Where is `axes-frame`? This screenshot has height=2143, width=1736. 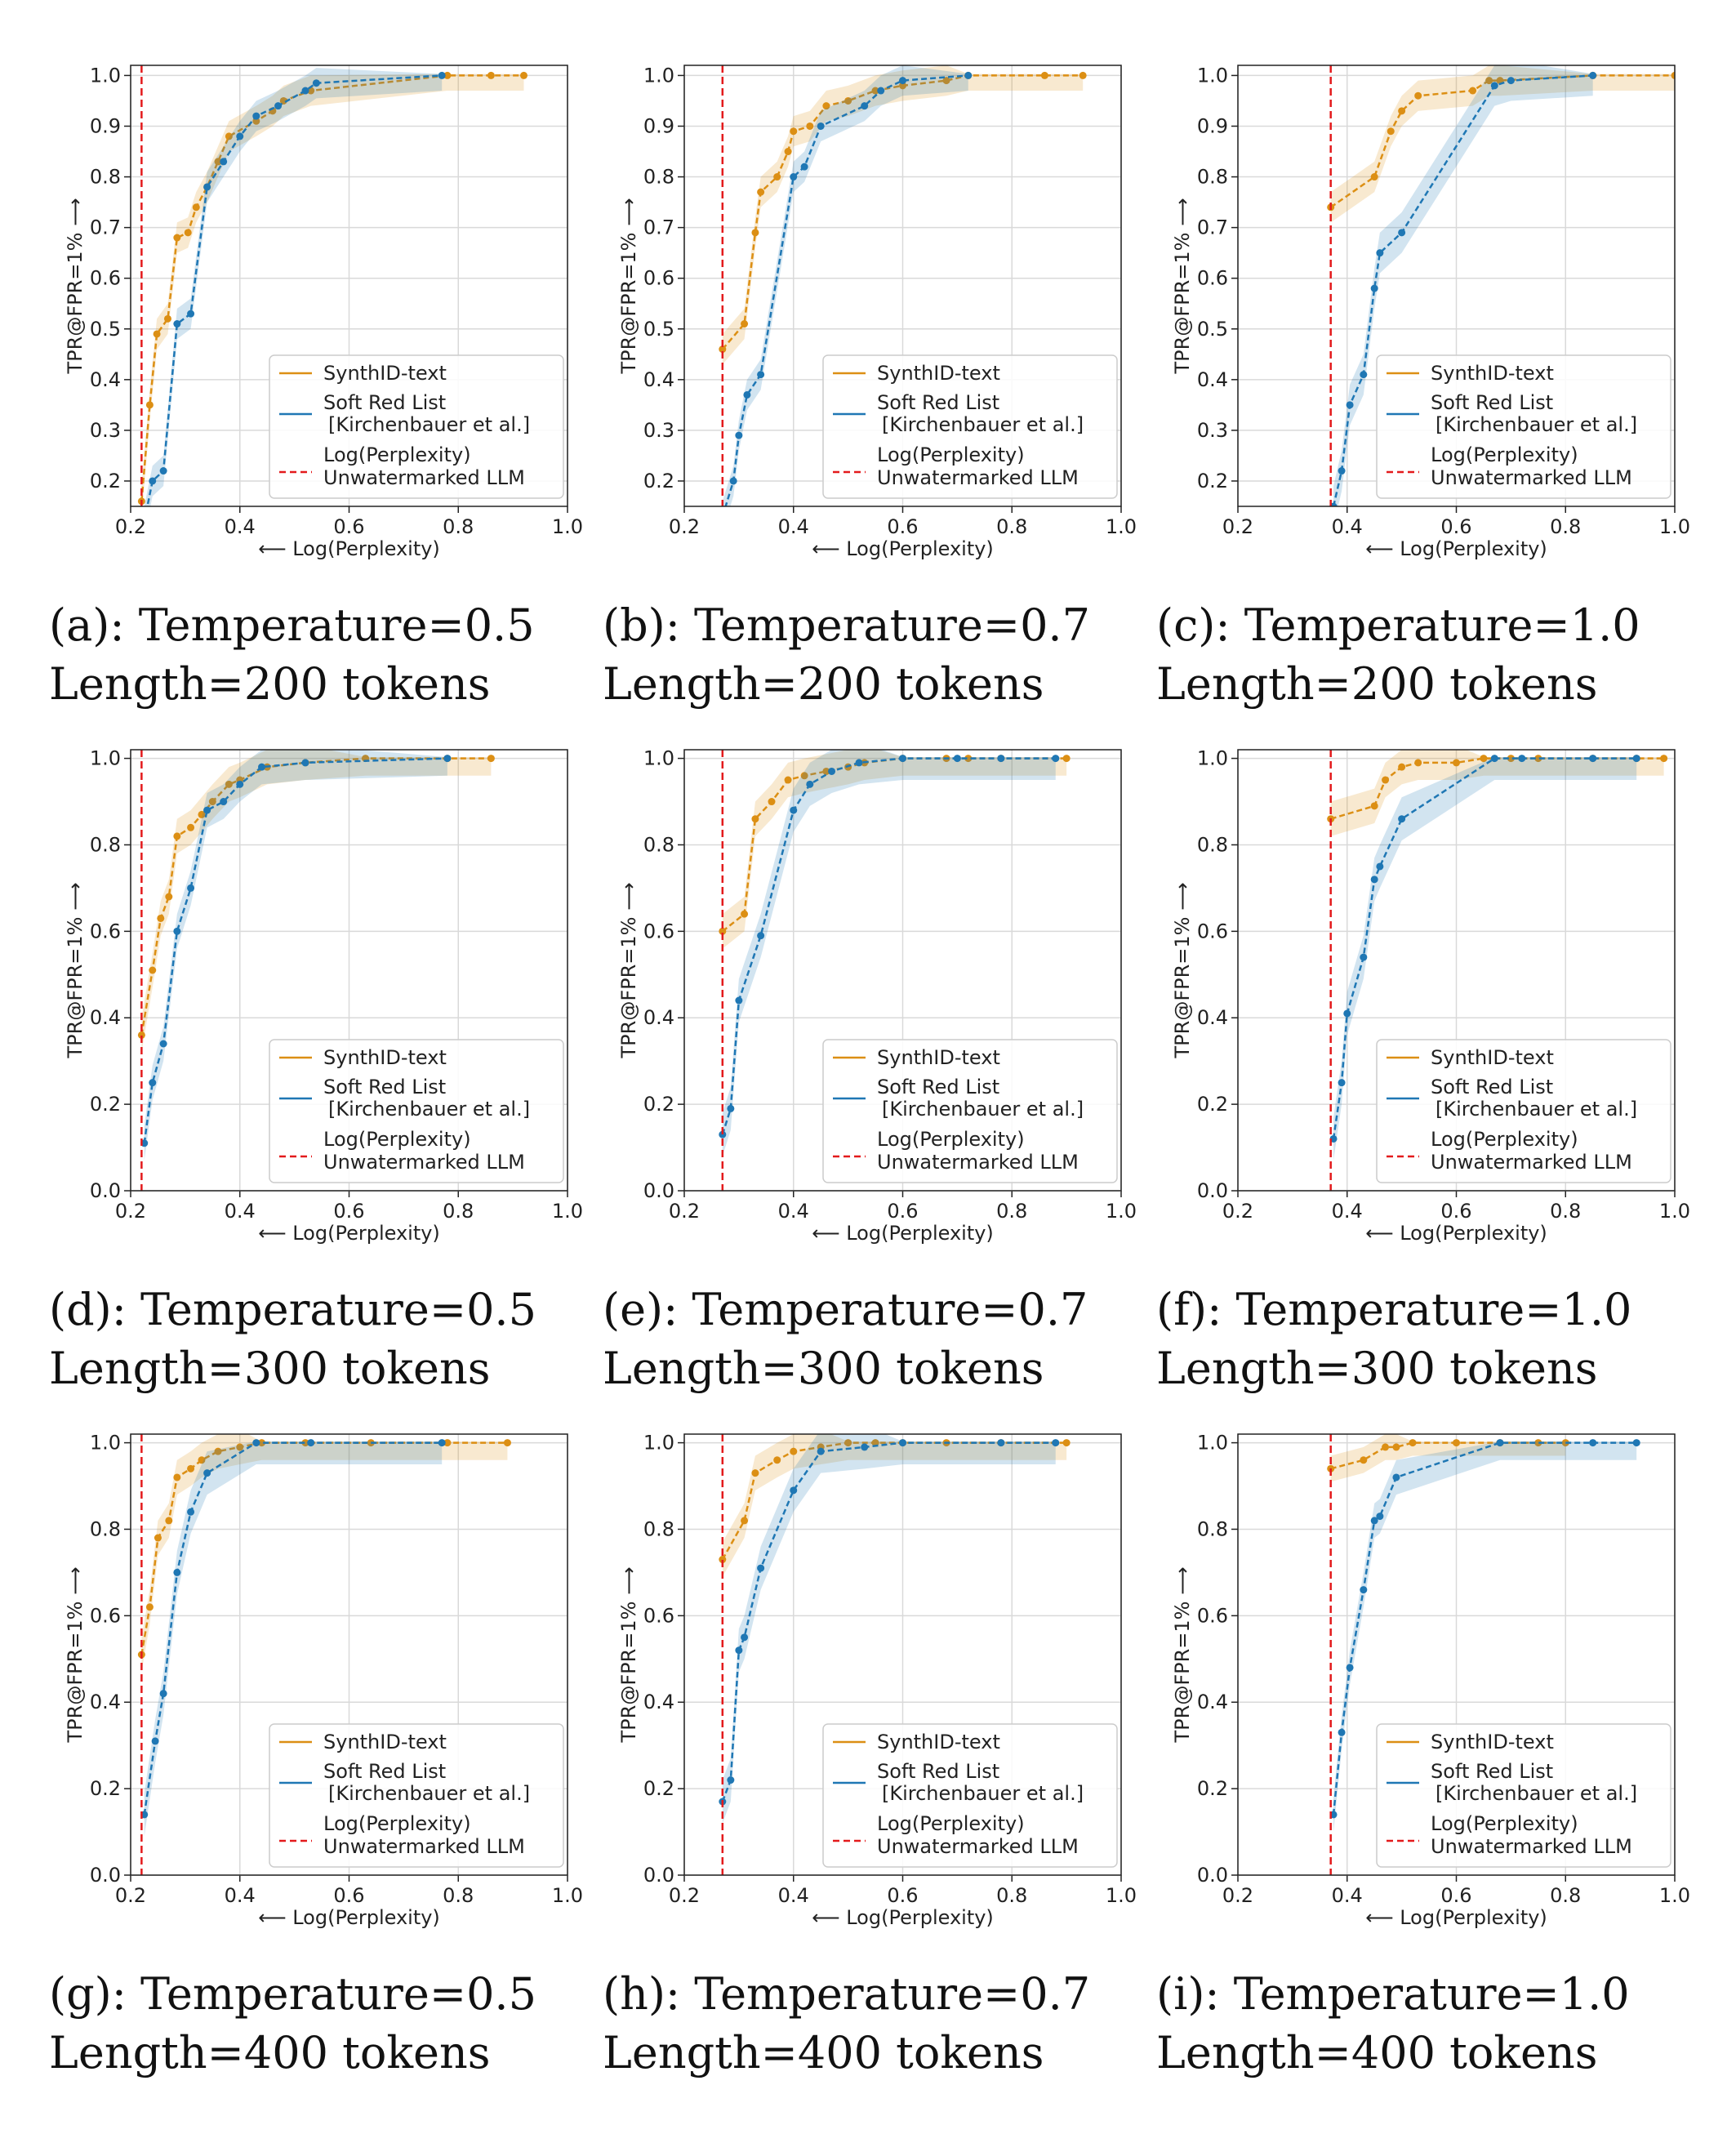 axes-frame is located at coordinates (903, 286).